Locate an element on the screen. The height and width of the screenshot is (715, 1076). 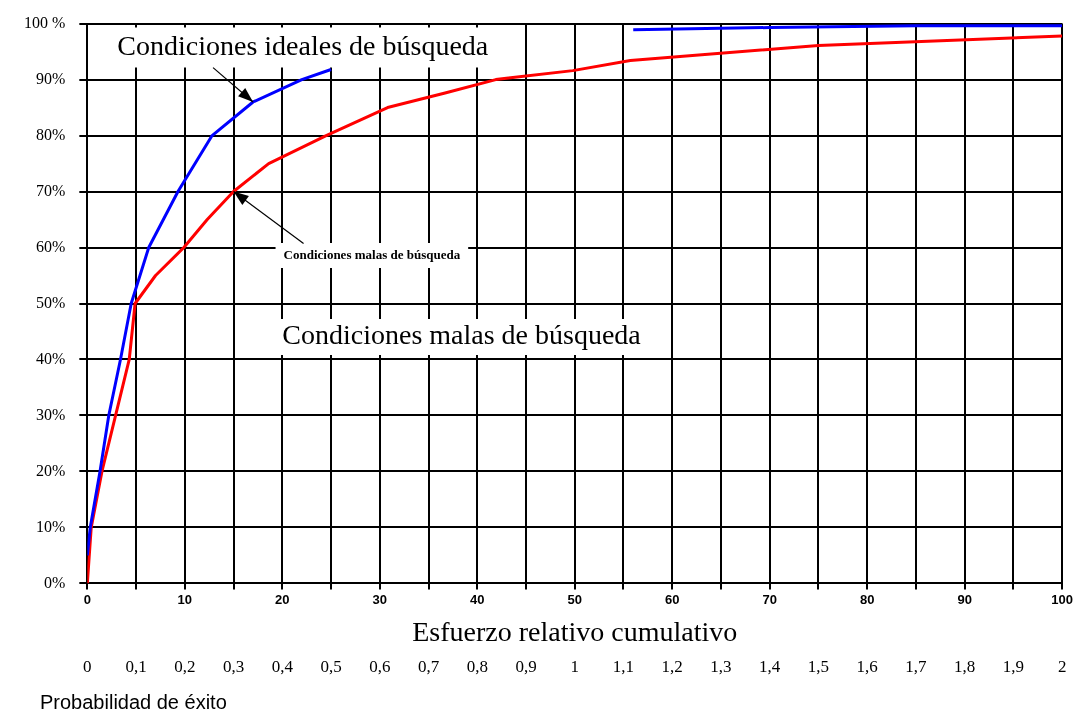
y-tick-label: 60% is located at coordinates (51, 246).